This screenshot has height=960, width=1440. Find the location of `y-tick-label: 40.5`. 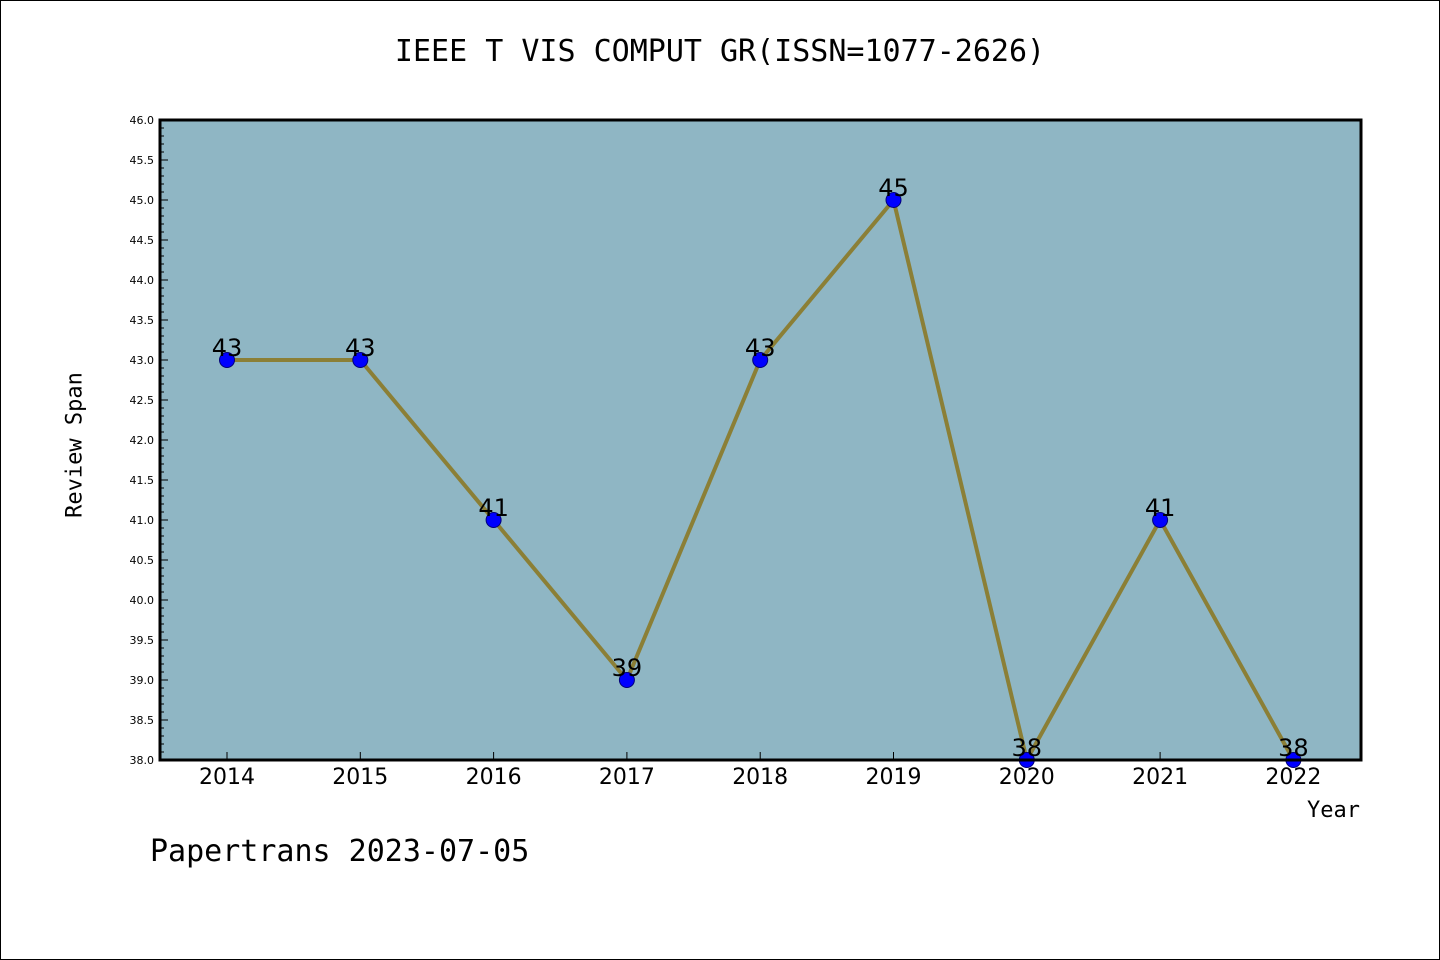

y-tick-label: 40.5 is located at coordinates (142, 560).